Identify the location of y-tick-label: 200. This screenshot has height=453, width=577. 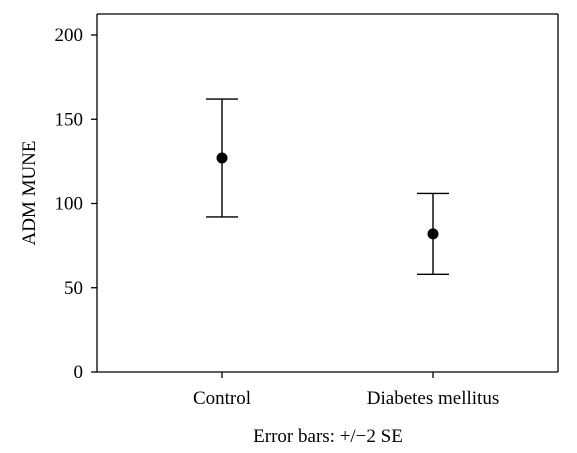
(69, 35).